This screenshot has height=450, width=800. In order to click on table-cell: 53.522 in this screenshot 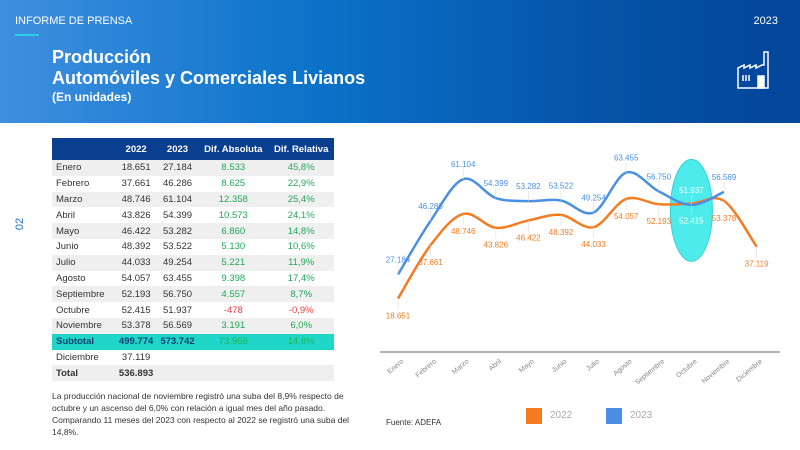, I will do `click(177, 247)`.